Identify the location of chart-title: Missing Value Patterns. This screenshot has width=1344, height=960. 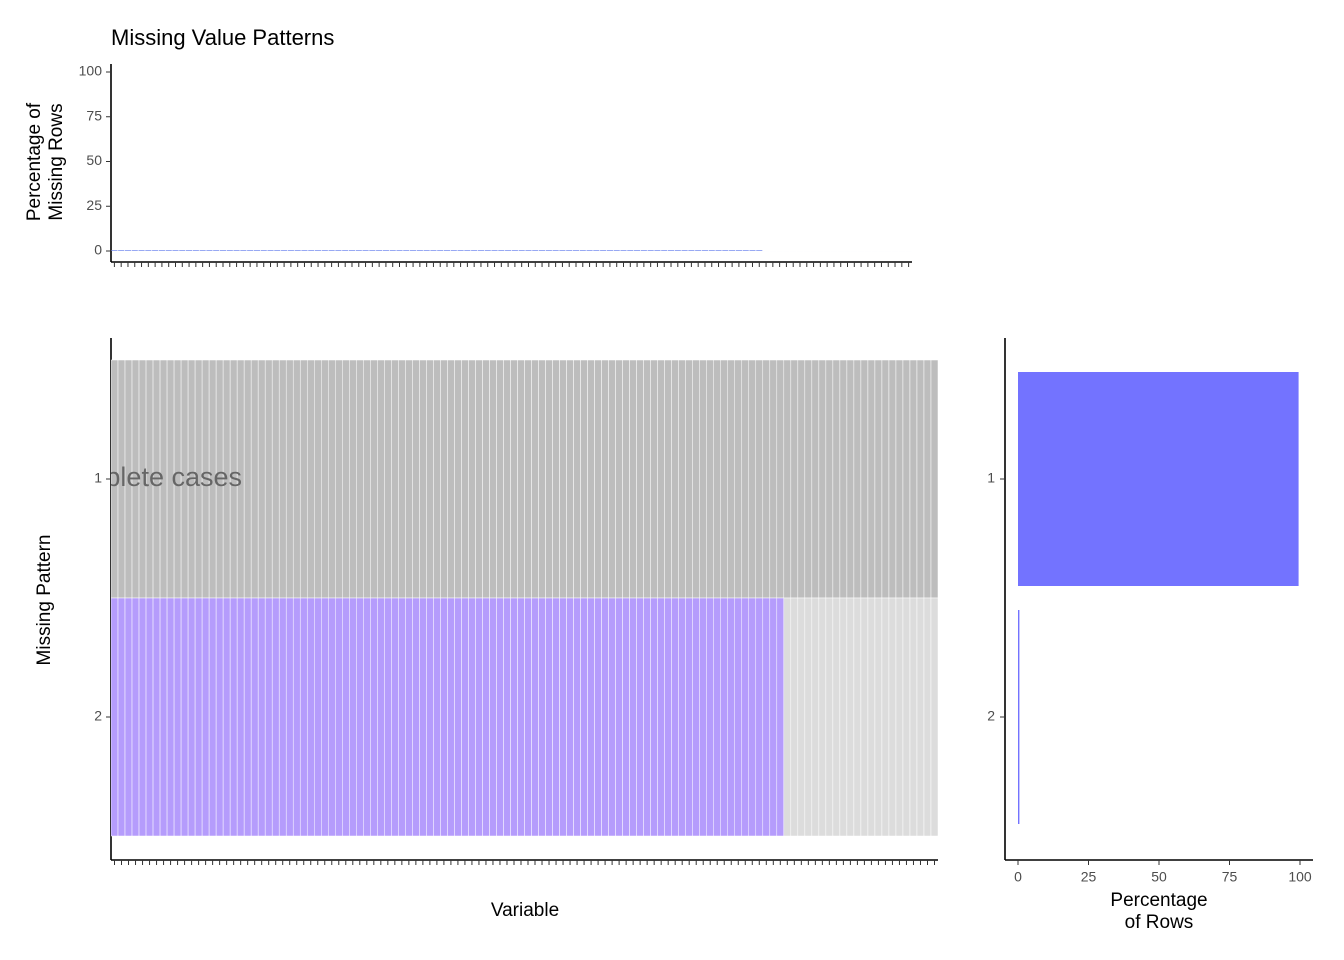
(222, 37).